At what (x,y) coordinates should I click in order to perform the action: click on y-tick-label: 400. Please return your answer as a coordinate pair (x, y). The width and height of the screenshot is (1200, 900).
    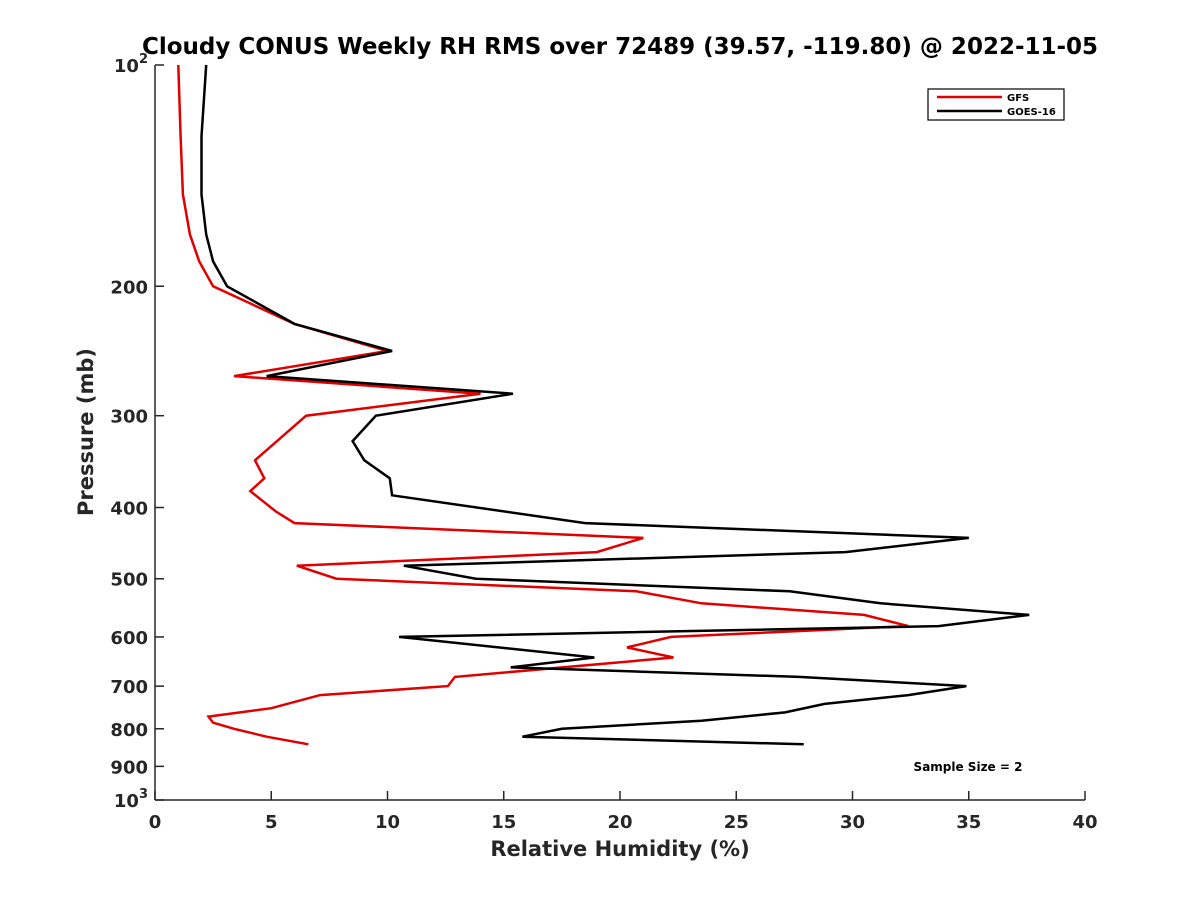
    Looking at the image, I should click on (129, 509).